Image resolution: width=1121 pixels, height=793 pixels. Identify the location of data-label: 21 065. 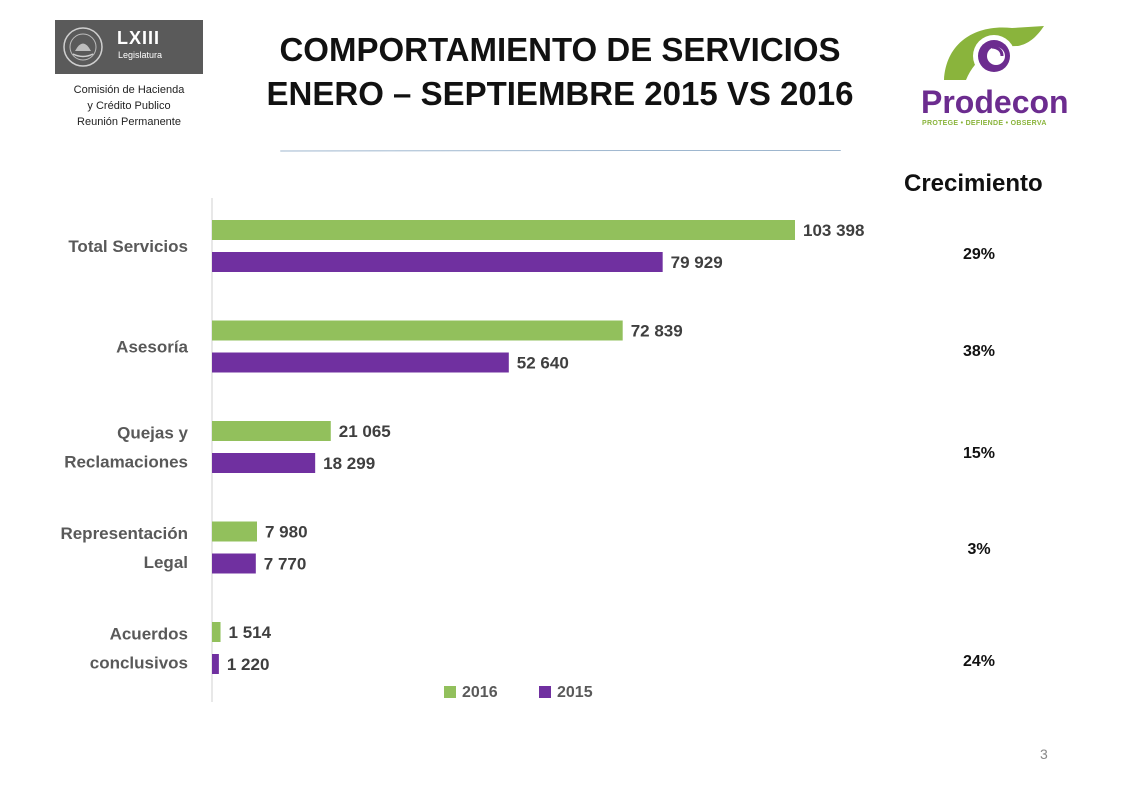
(365, 431).